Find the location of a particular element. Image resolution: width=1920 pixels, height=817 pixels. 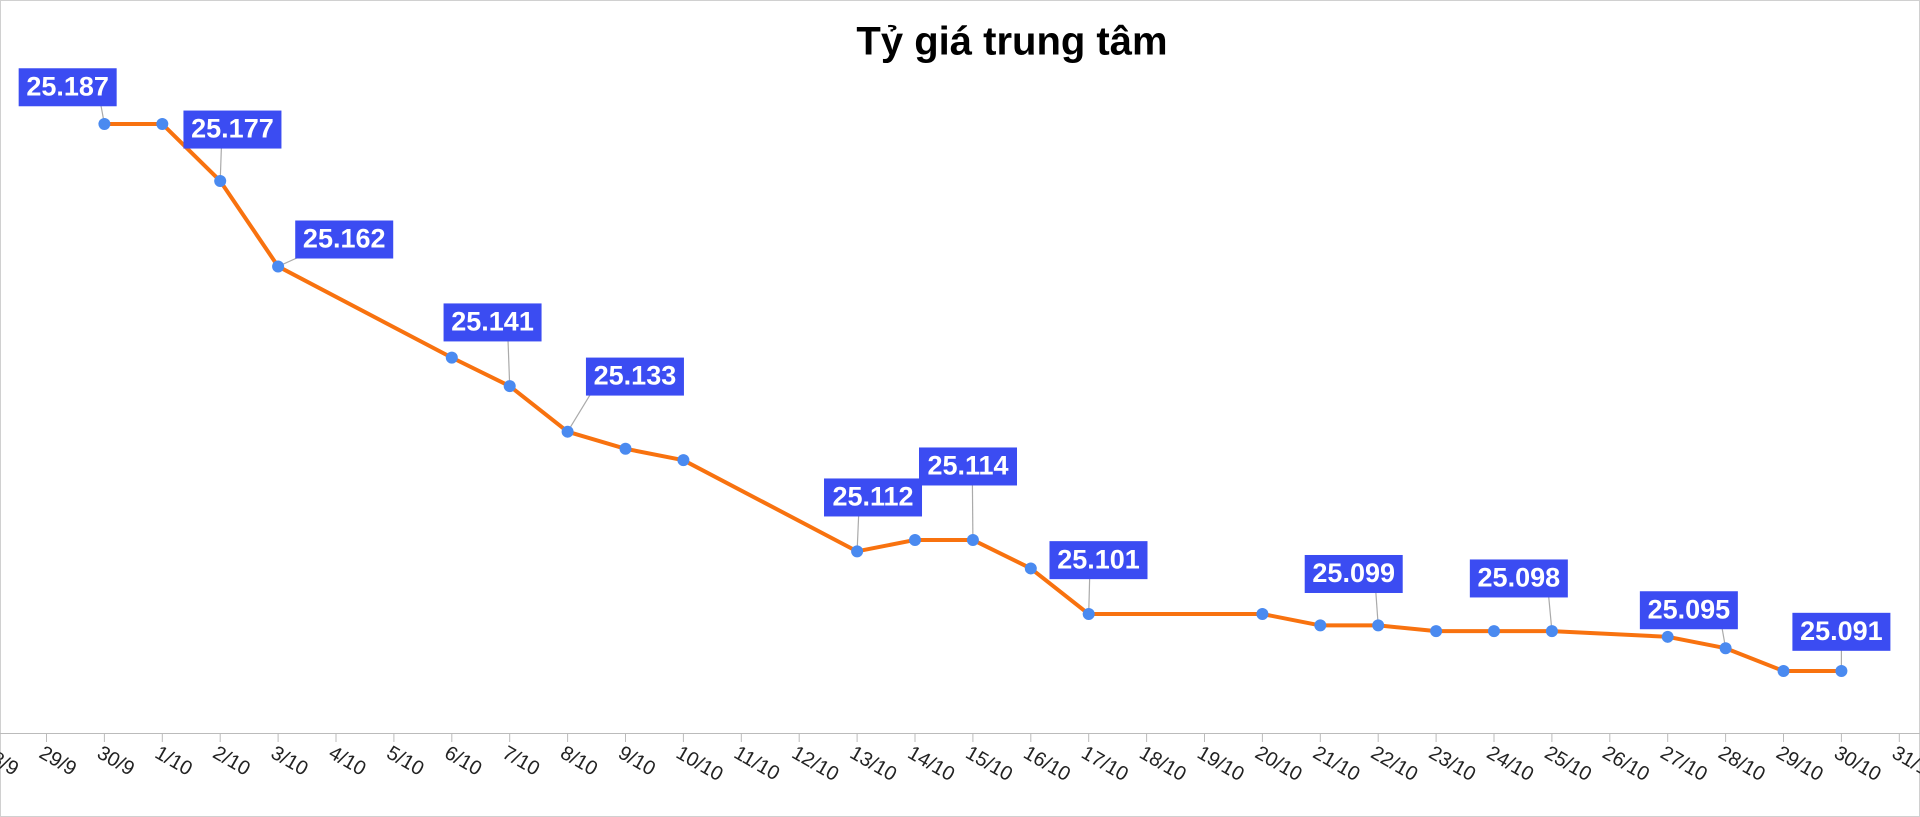

data-label: 25.141 is located at coordinates (492, 322).